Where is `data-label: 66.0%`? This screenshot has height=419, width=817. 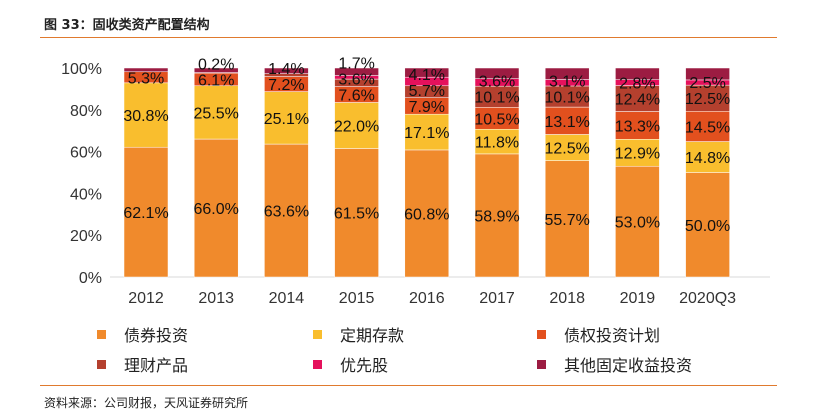 data-label: 66.0% is located at coordinates (216, 209).